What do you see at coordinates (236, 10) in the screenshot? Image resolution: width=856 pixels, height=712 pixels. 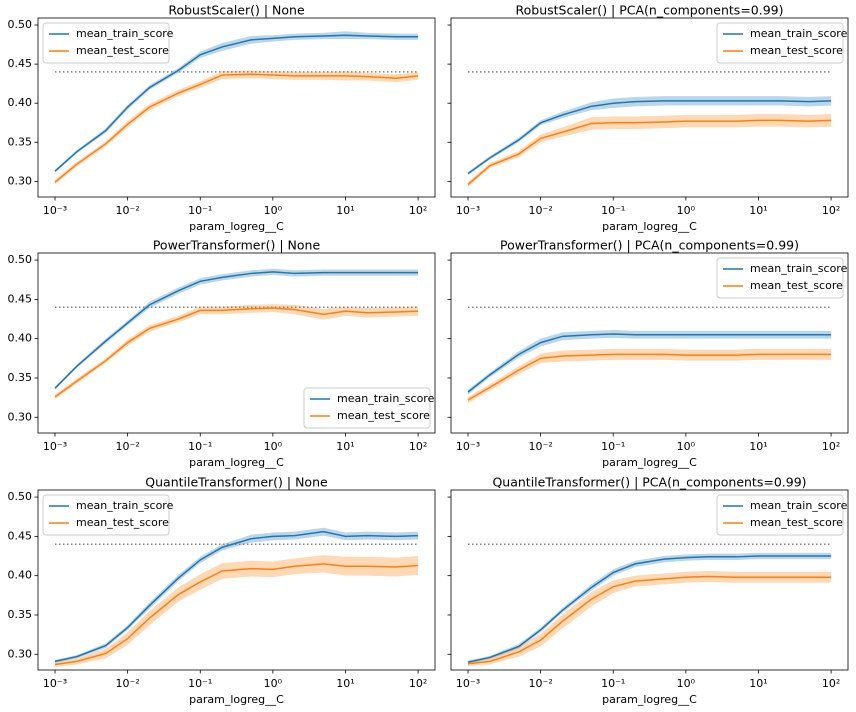 I see `chart-title: RobustScaler() | None` at bounding box center [236, 10].